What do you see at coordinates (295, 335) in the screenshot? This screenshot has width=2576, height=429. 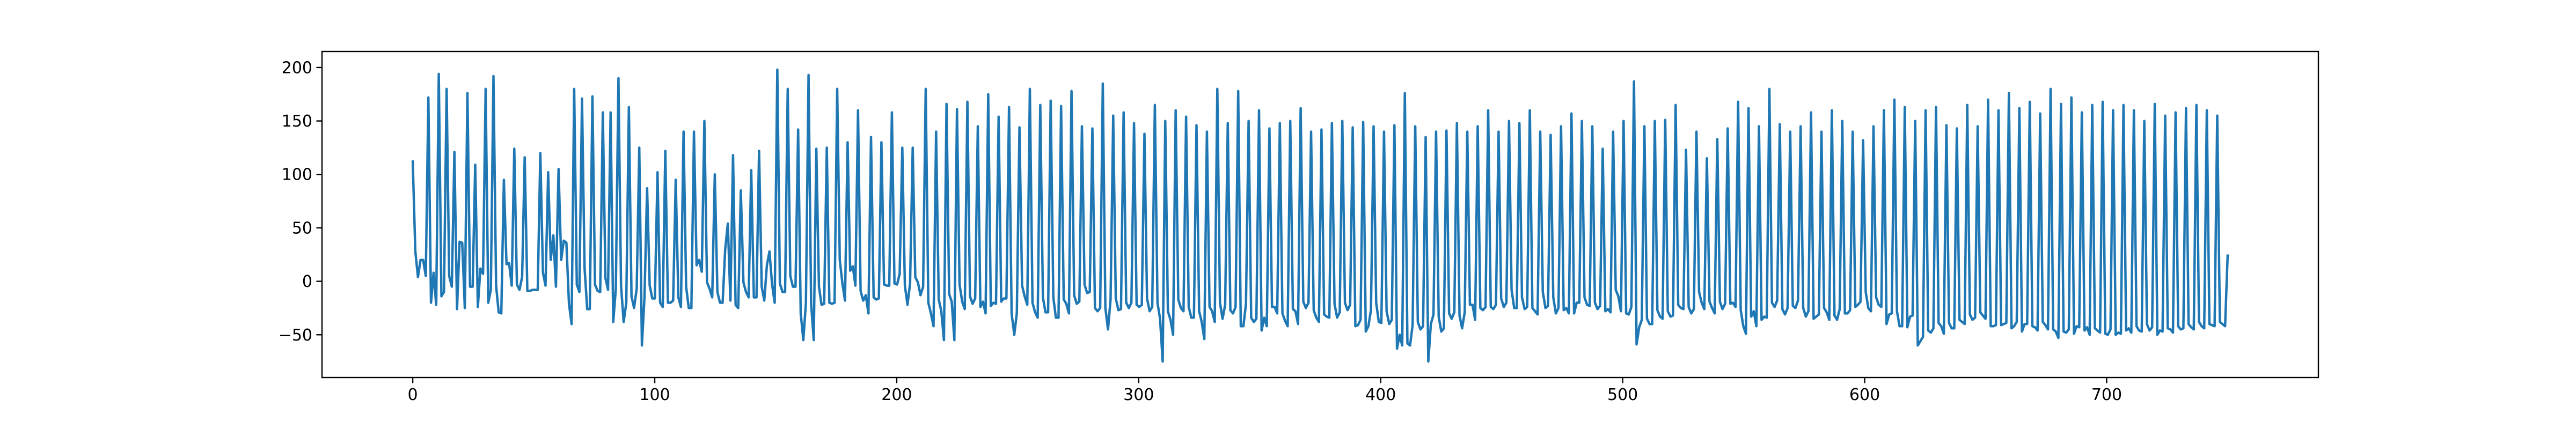 I see `y-tick-label: −50` at bounding box center [295, 335].